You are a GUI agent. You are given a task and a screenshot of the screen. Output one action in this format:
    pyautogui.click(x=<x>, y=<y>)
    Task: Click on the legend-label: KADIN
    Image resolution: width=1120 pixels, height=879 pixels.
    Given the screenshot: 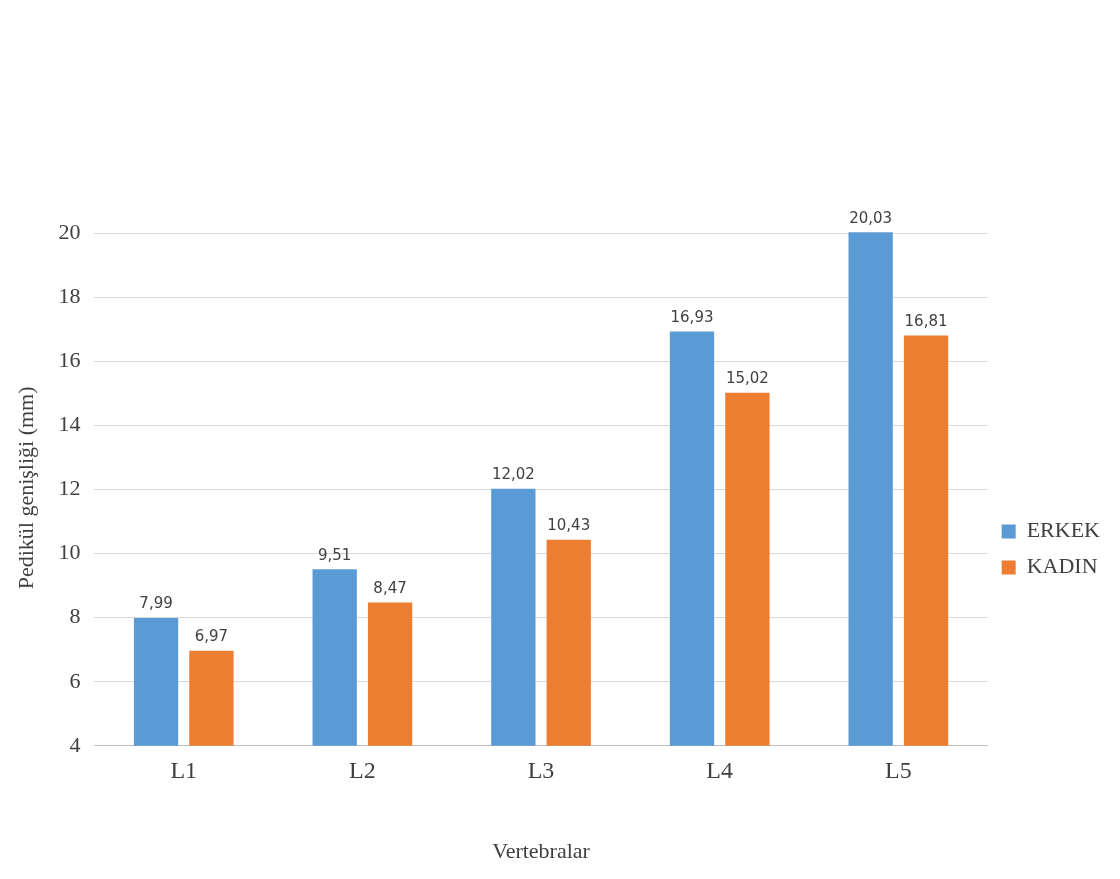 What is the action you would take?
    pyautogui.click(x=1062, y=566)
    